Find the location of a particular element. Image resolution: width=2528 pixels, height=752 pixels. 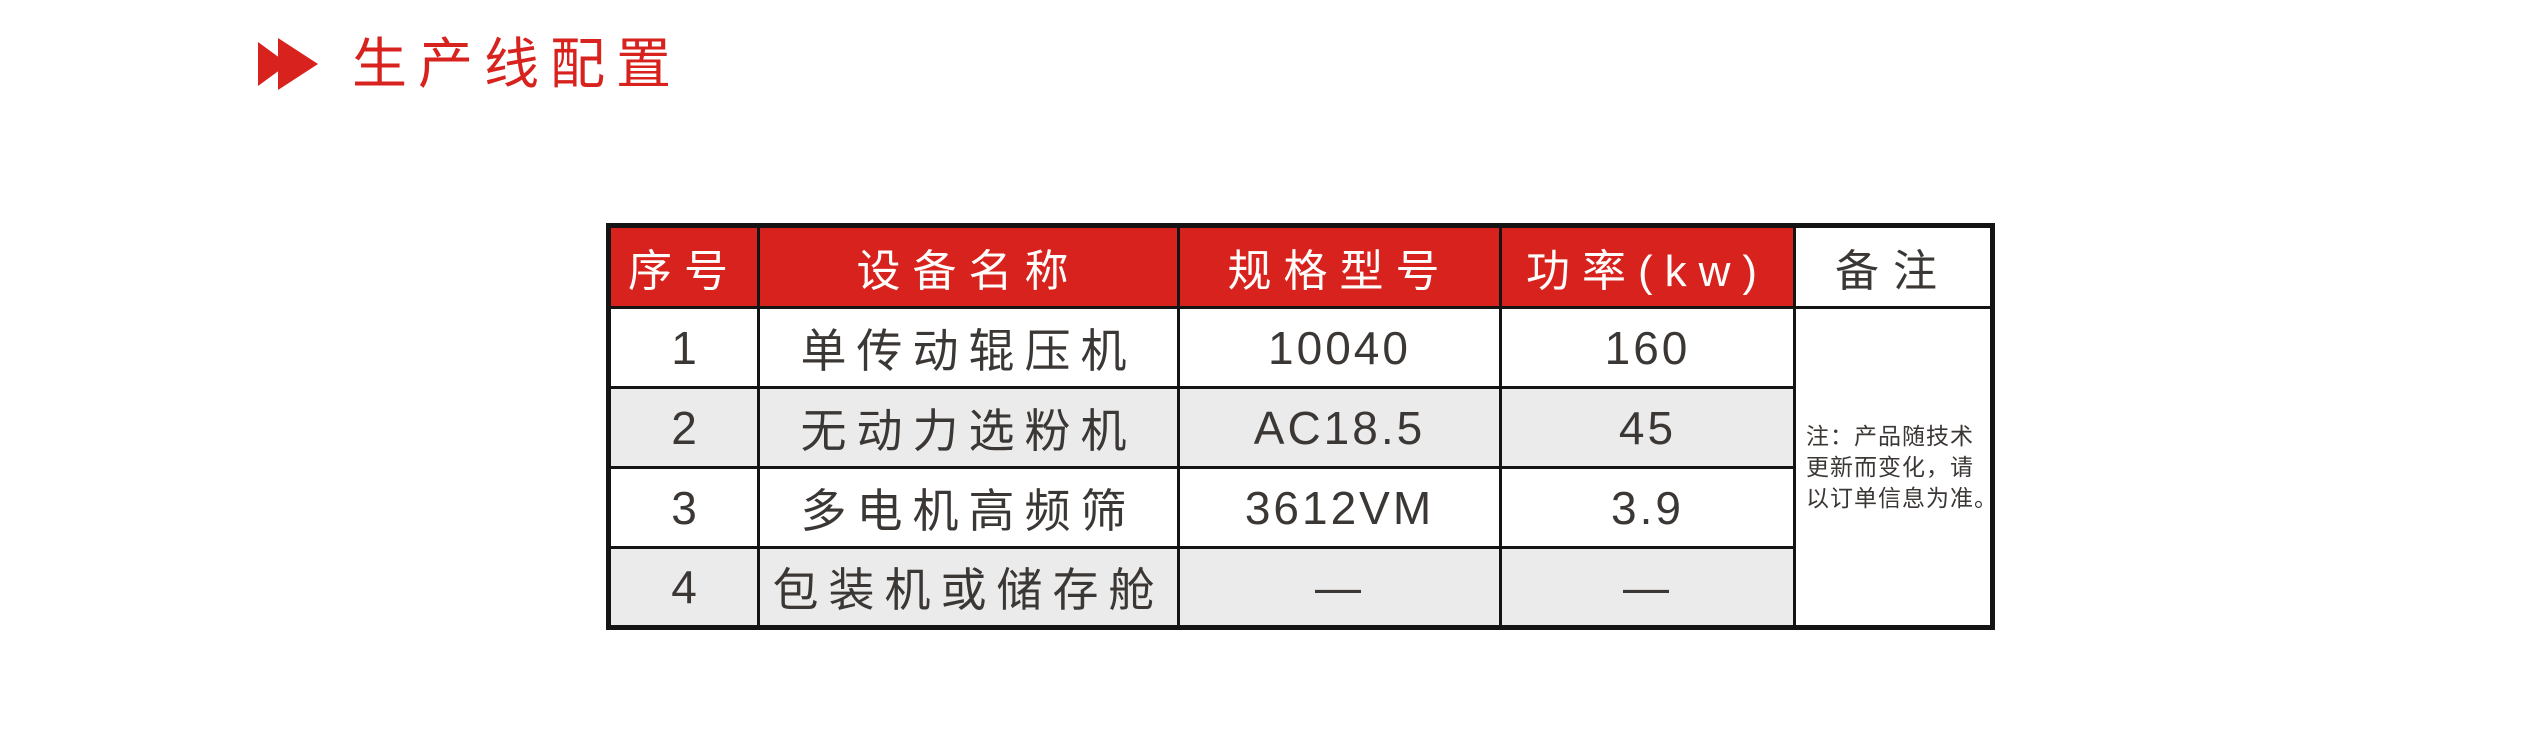

col-header-model: 规格型号 is located at coordinates (1339, 266).